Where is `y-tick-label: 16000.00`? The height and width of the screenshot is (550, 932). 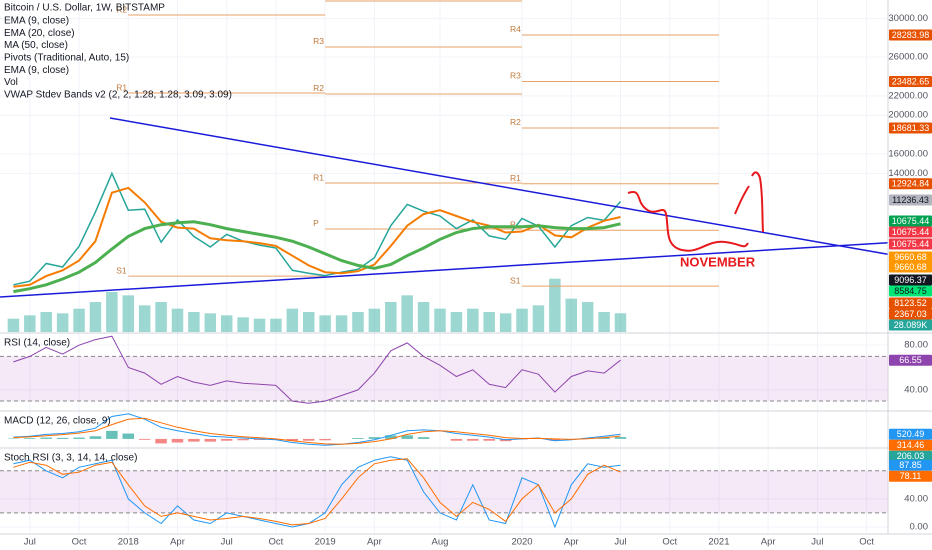
y-tick-label: 16000.00 is located at coordinates (908, 153).